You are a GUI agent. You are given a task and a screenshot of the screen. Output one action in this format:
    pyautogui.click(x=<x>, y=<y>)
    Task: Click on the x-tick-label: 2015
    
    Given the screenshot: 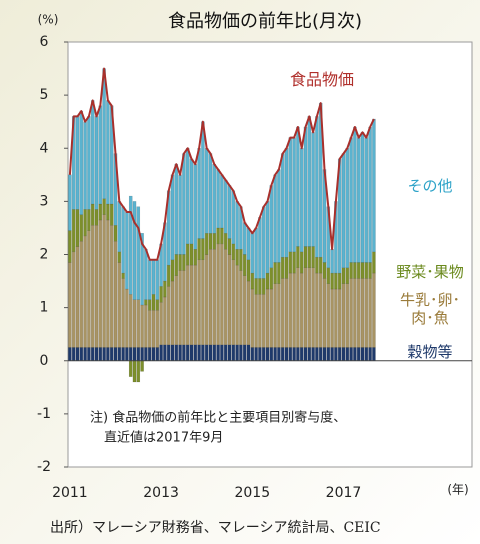 What is the action you would take?
    pyautogui.click(x=252, y=493)
    